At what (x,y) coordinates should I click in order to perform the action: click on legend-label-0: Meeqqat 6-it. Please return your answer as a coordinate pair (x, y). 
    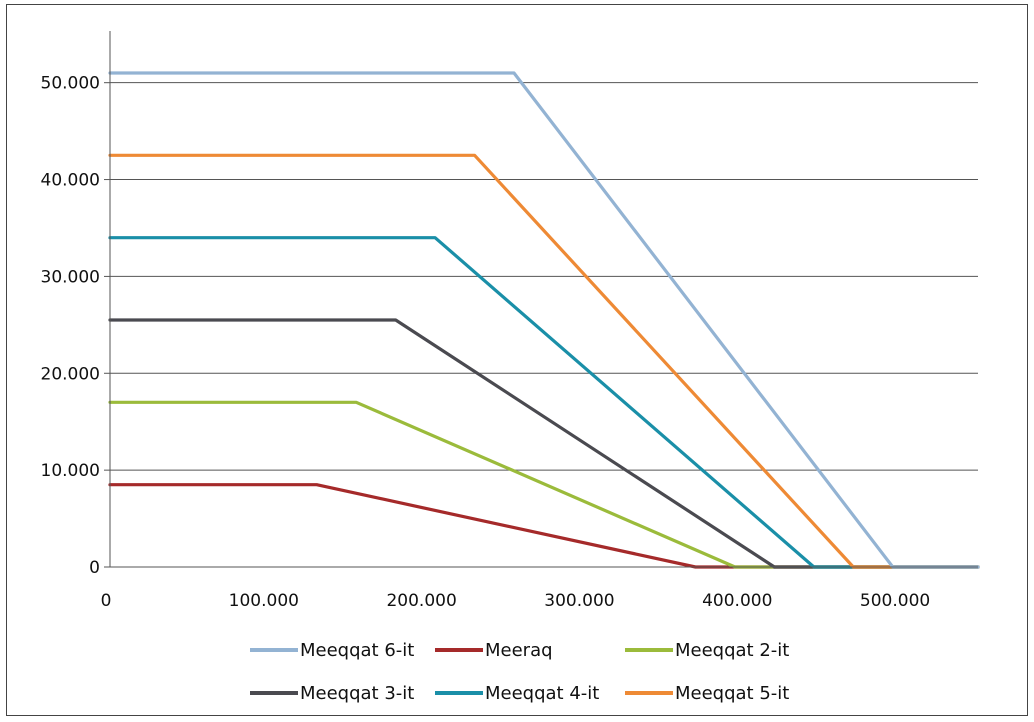
    Looking at the image, I should click on (357, 650).